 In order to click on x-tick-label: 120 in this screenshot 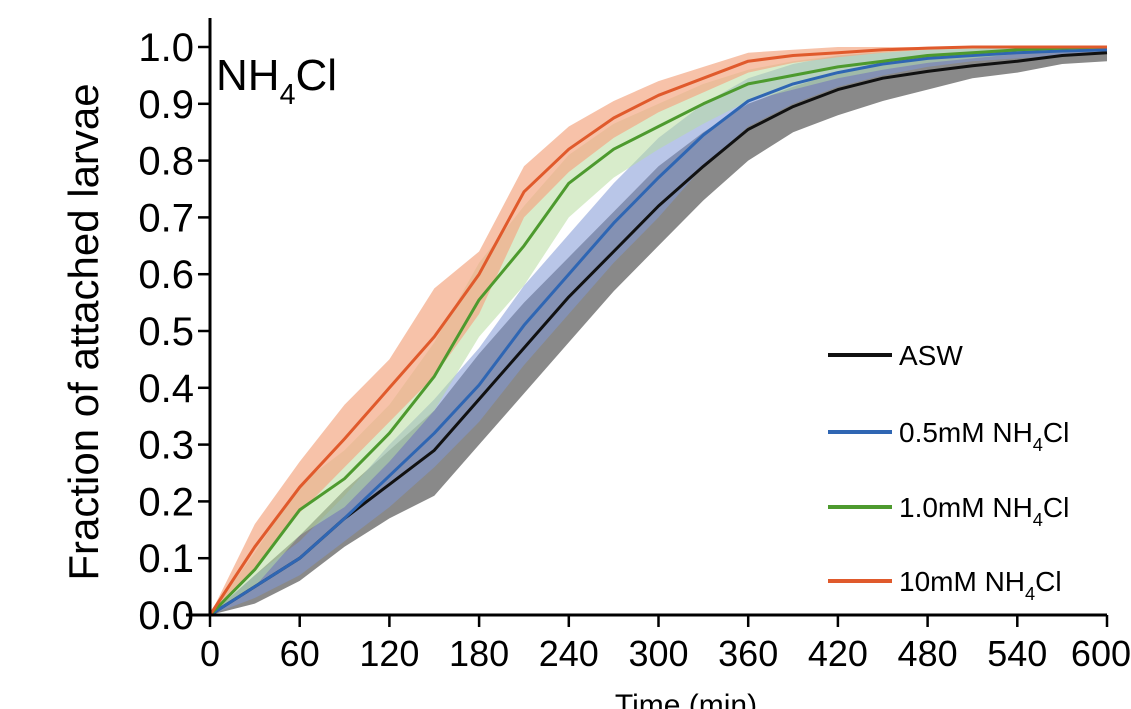, I will do `click(389, 653)`.